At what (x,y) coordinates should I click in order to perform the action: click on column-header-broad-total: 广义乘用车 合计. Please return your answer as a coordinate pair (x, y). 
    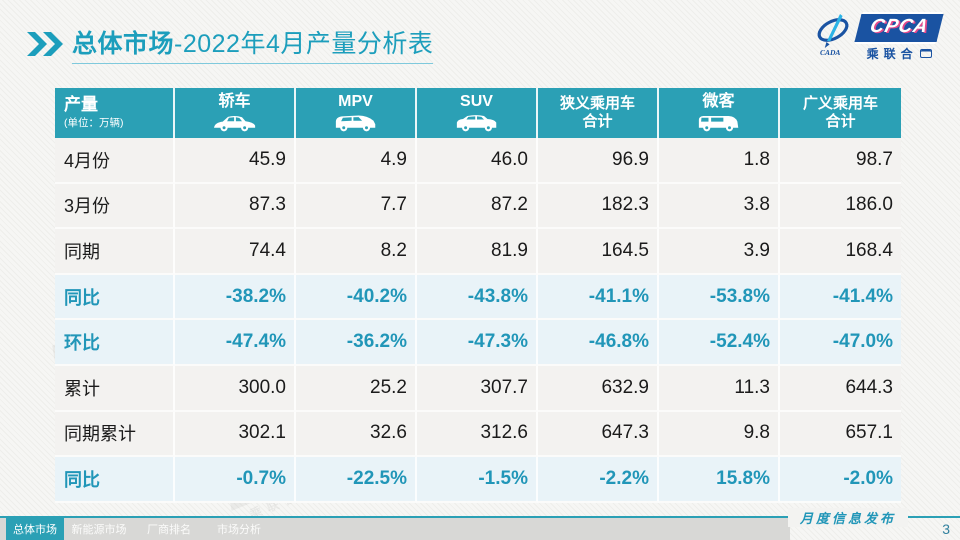
    Looking at the image, I should click on (840, 113).